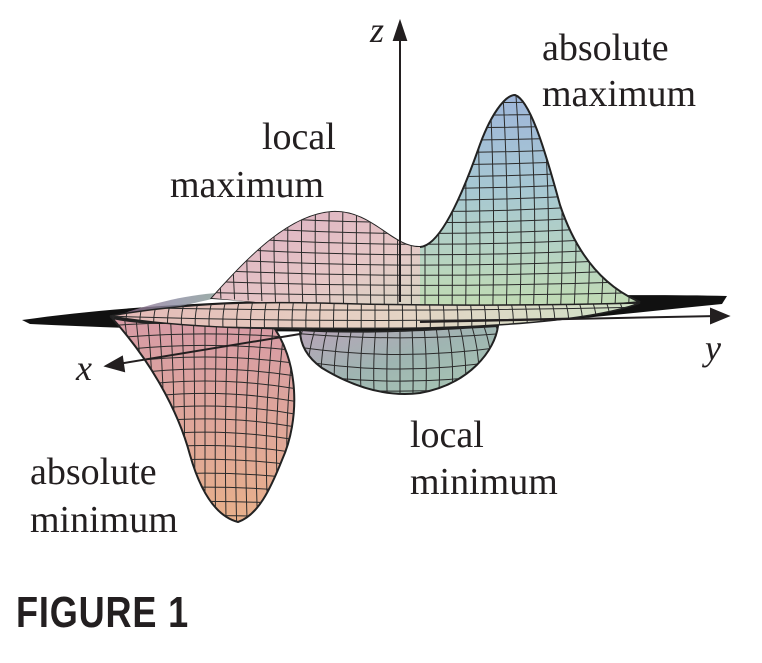 This screenshot has height=663, width=762. What do you see at coordinates (400, 29) in the screenshot?
I see `z-arrowhead` at bounding box center [400, 29].